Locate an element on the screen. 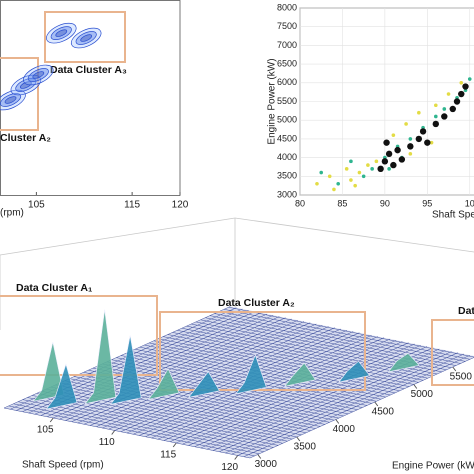 The width and height of the screenshot is (474, 474). y-tick-label: 8000 is located at coordinates (287, 7).